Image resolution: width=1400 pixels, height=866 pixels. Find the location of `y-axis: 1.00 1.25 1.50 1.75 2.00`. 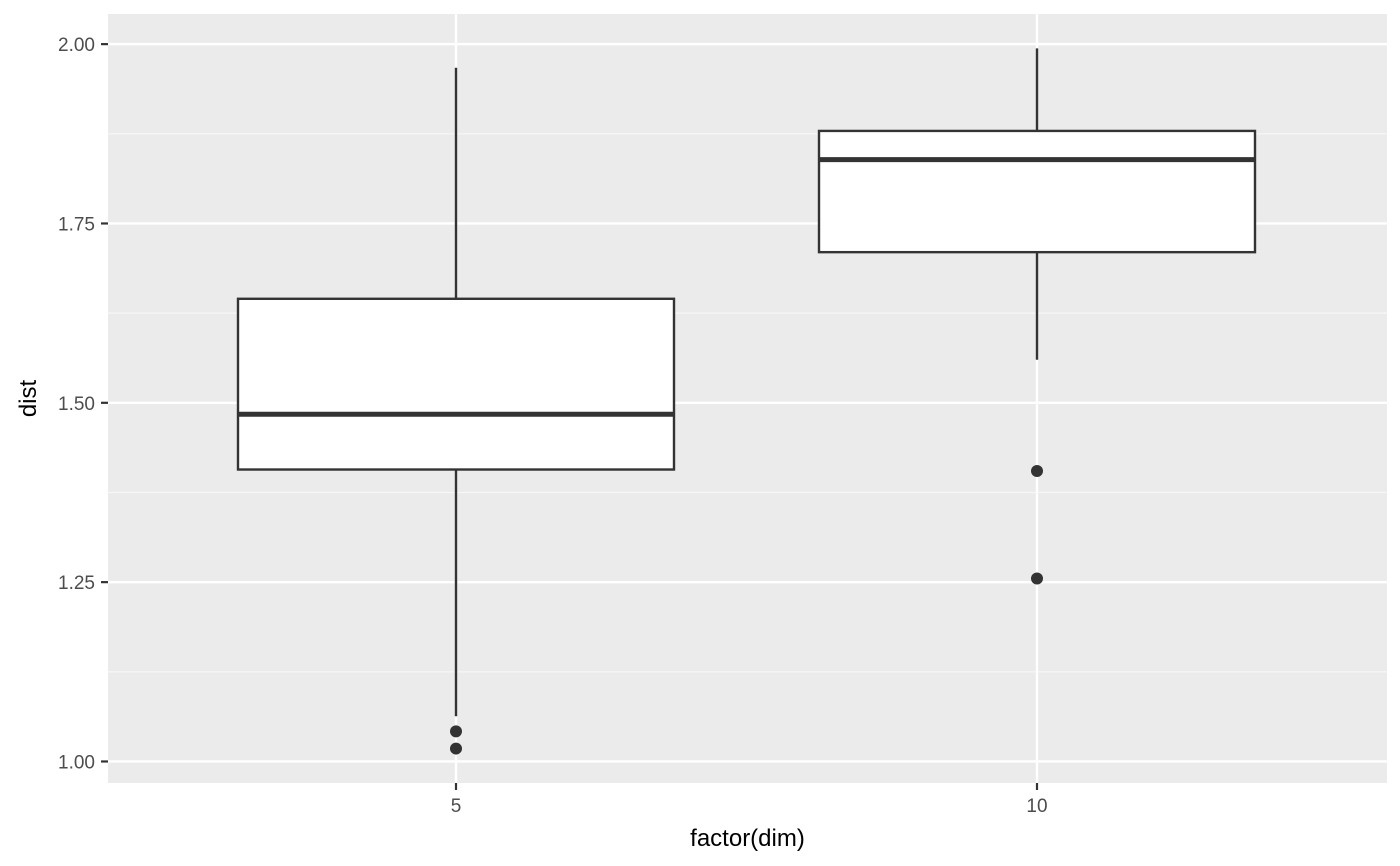

y-axis: 1.00 1.25 1.50 1.75 2.00 is located at coordinates (83, 404).